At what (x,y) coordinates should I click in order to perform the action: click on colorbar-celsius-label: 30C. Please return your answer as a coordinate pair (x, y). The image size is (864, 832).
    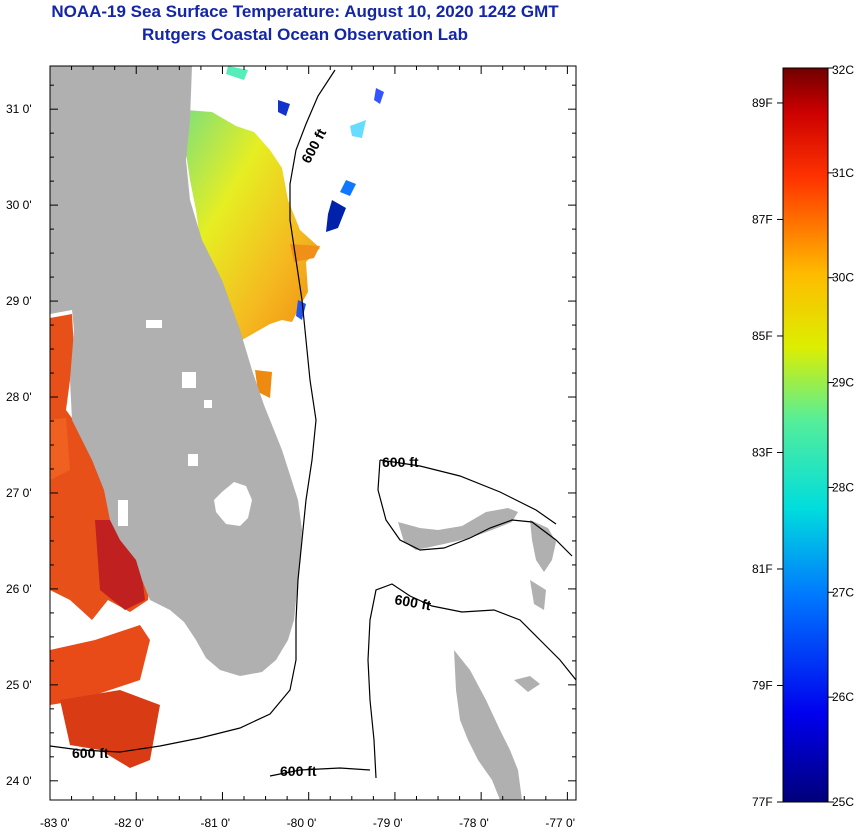
    Looking at the image, I should click on (843, 278).